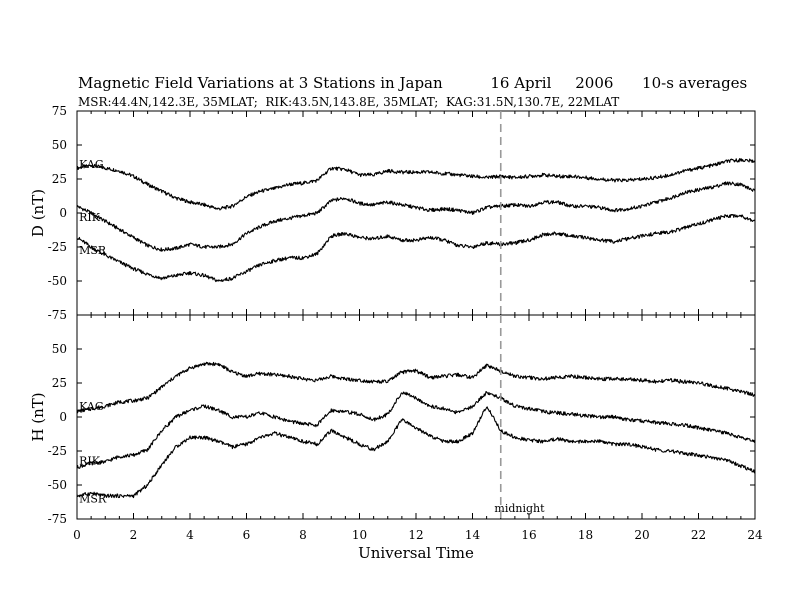 Image resolution: width=792 pixels, height=612 pixels. Describe the element at coordinates (519, 508) in the screenshot. I see `annotation-label: midnight` at that location.